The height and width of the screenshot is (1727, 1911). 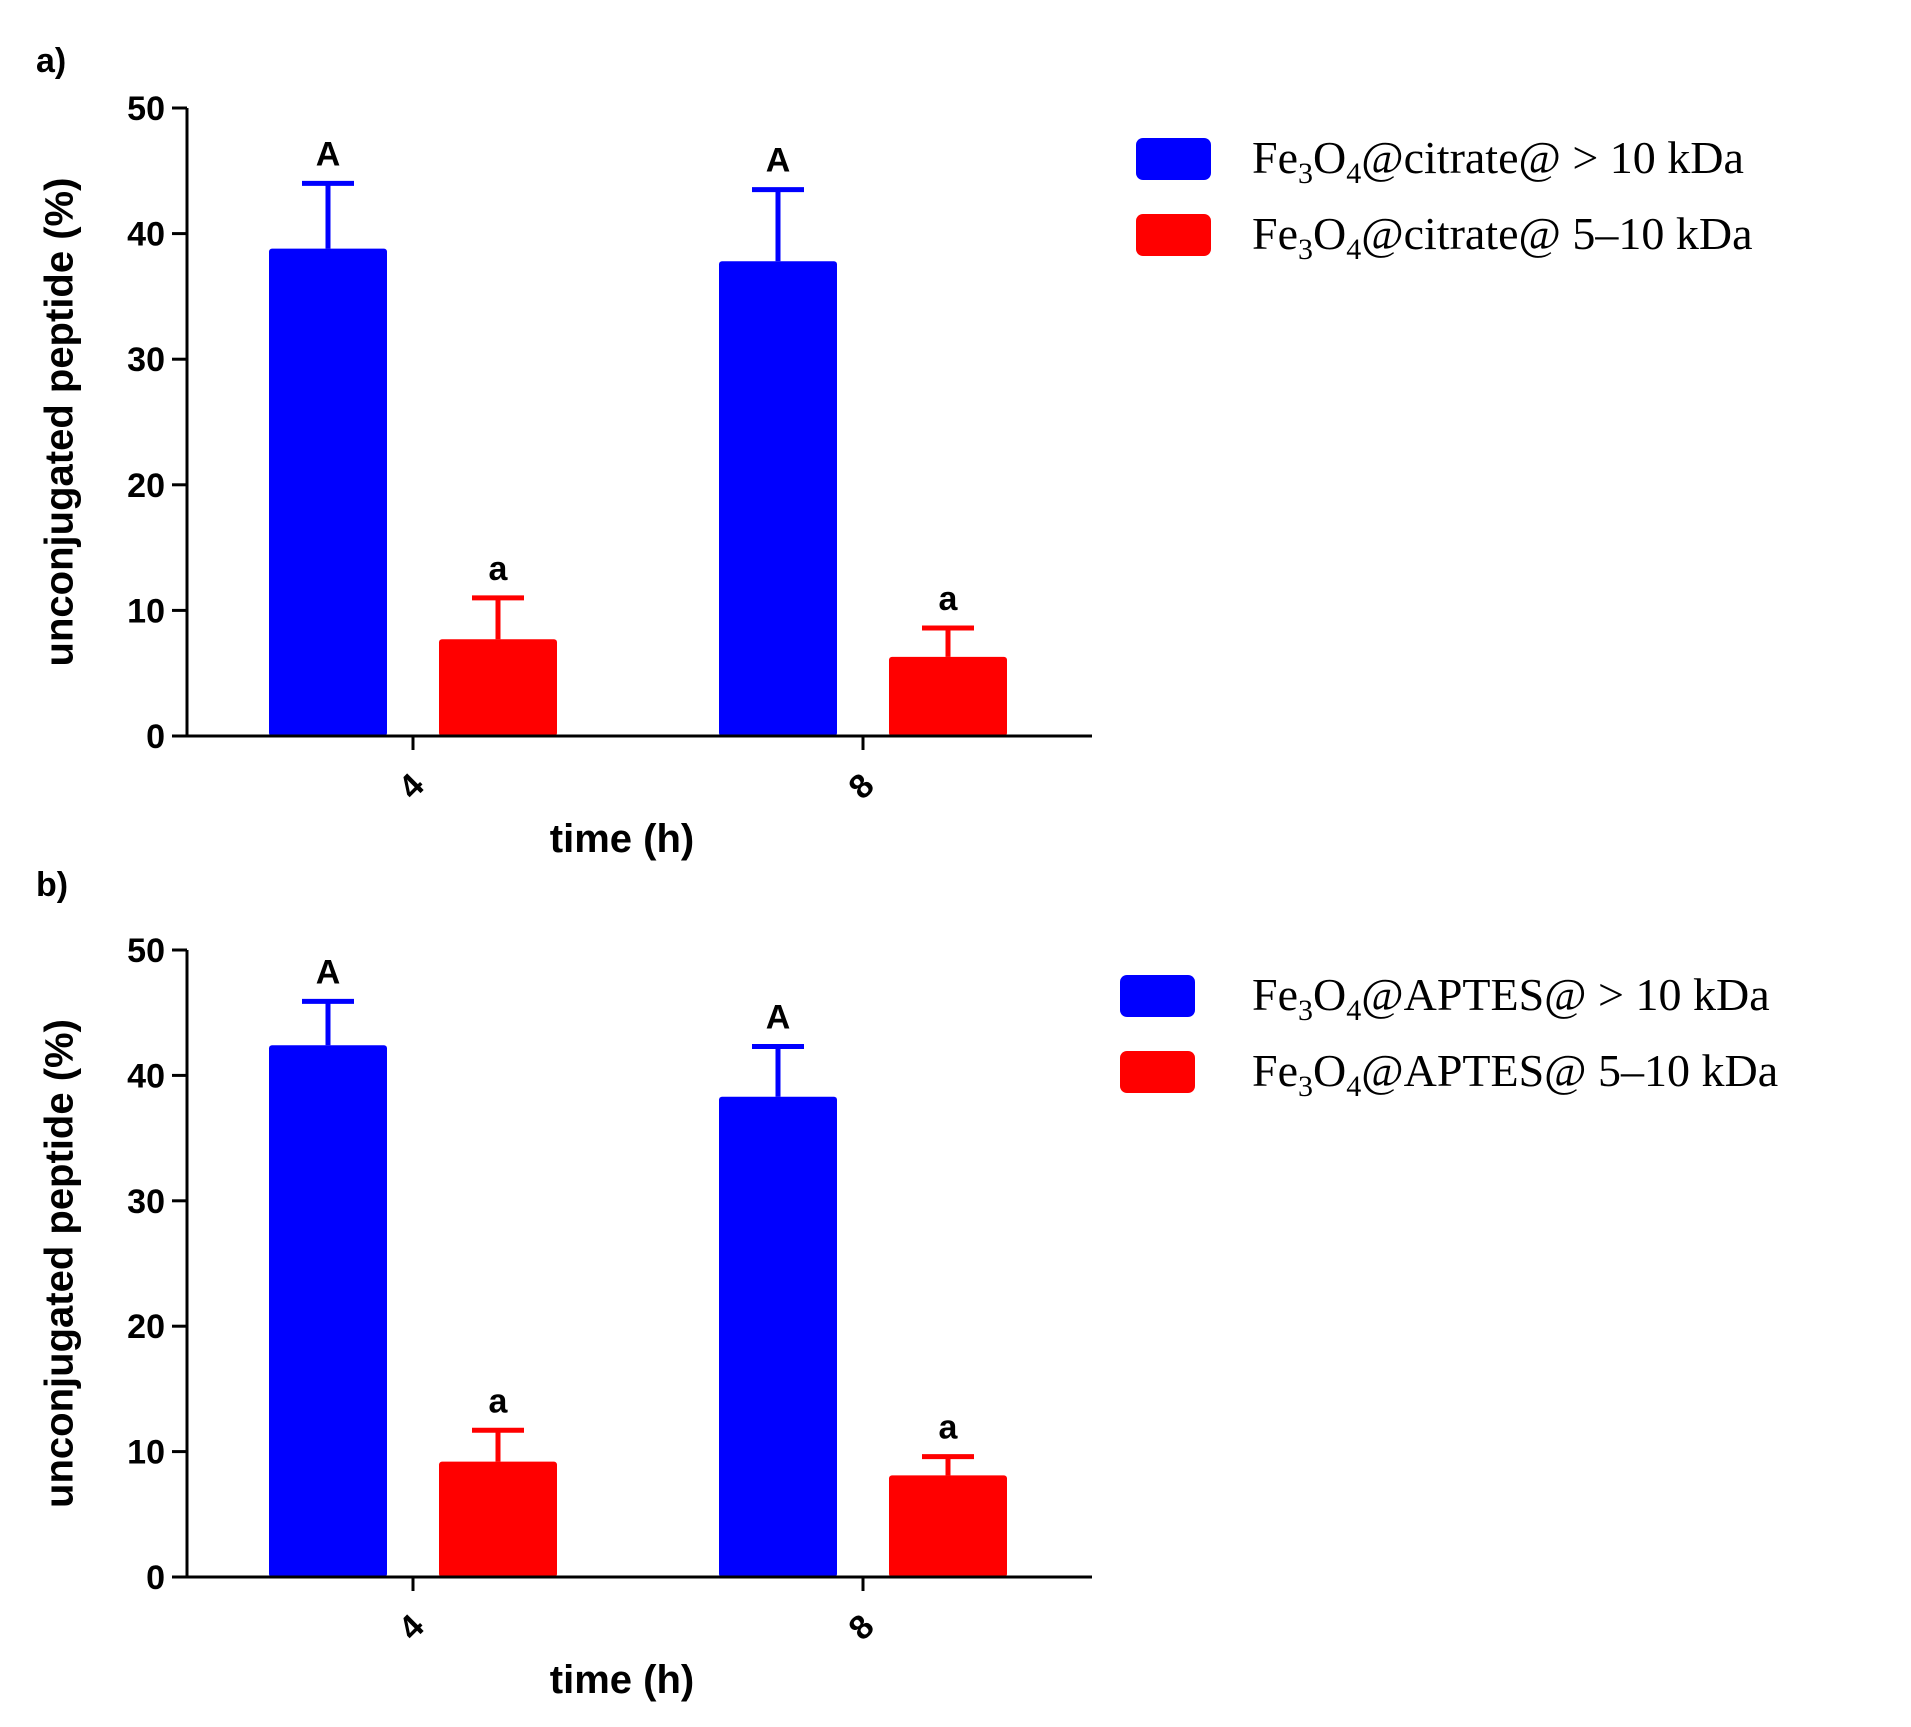 I want to click on legend-label-part: @APTES@ > 10 kDa, so click(x=1565, y=994).